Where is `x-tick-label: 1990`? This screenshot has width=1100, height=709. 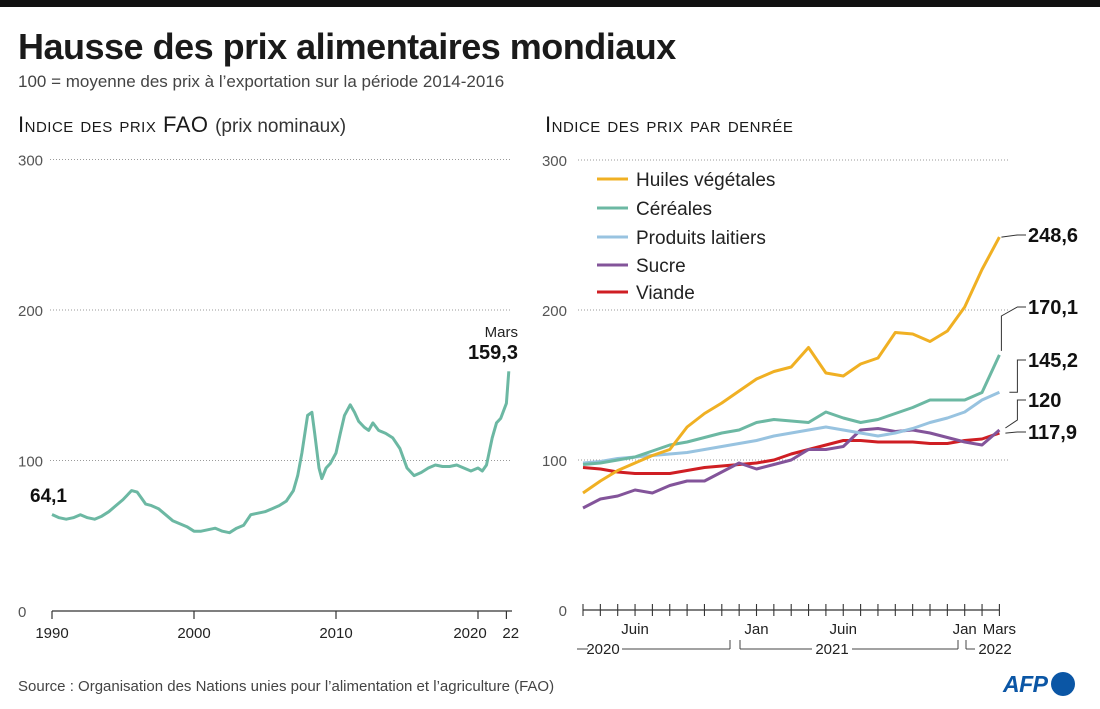 x-tick-label: 1990 is located at coordinates (51, 633).